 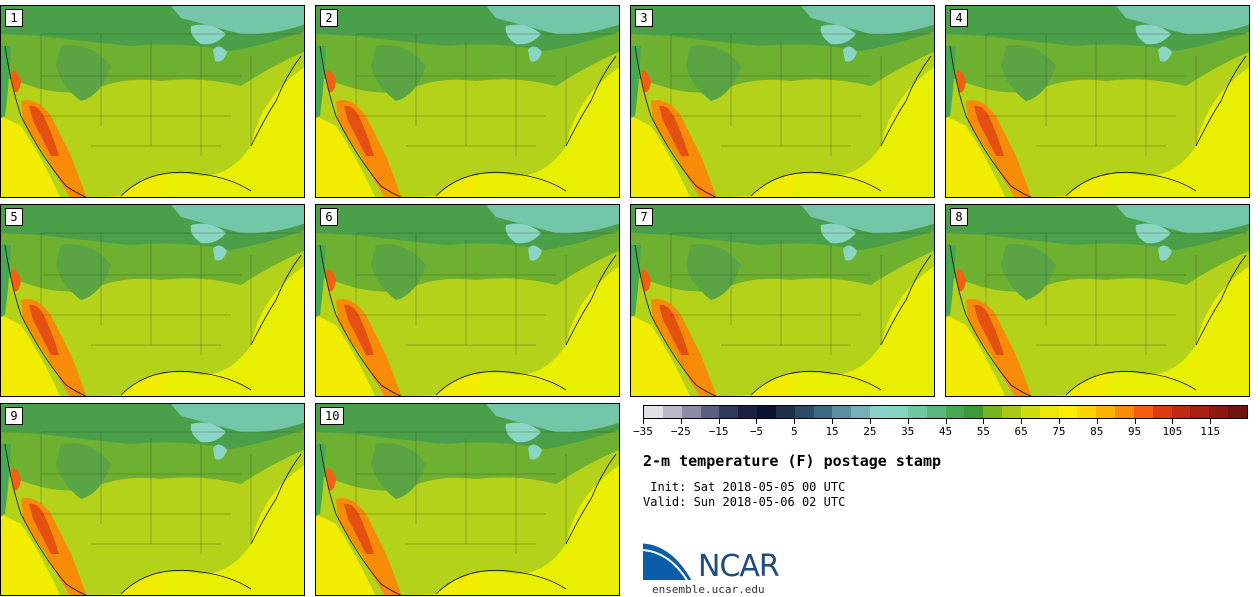 I want to click on init-time: Init: Sat 2018-05-05 00 UTC, so click(x=744, y=487).